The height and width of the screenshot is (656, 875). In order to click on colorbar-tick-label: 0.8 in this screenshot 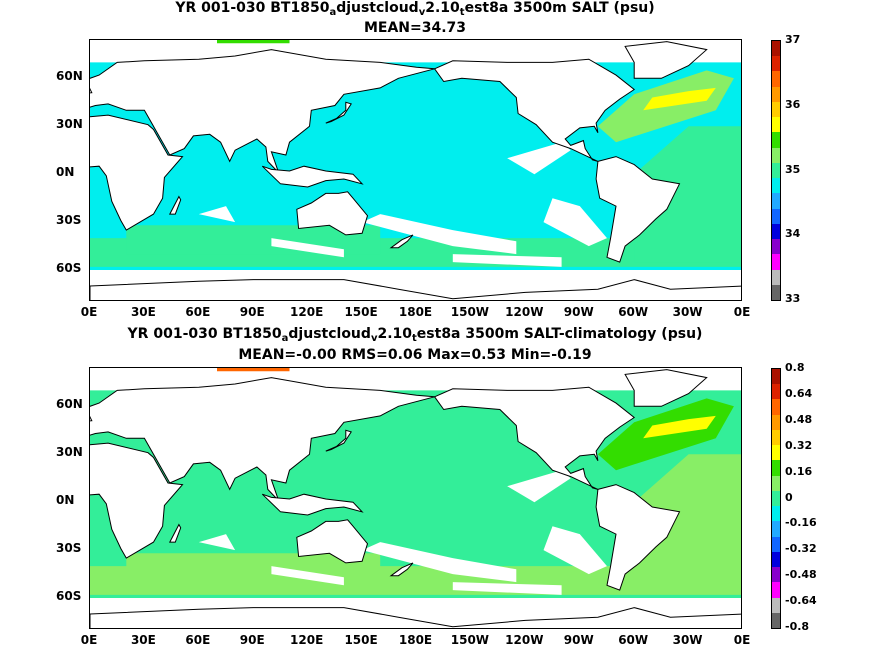, I will do `click(795, 367)`.